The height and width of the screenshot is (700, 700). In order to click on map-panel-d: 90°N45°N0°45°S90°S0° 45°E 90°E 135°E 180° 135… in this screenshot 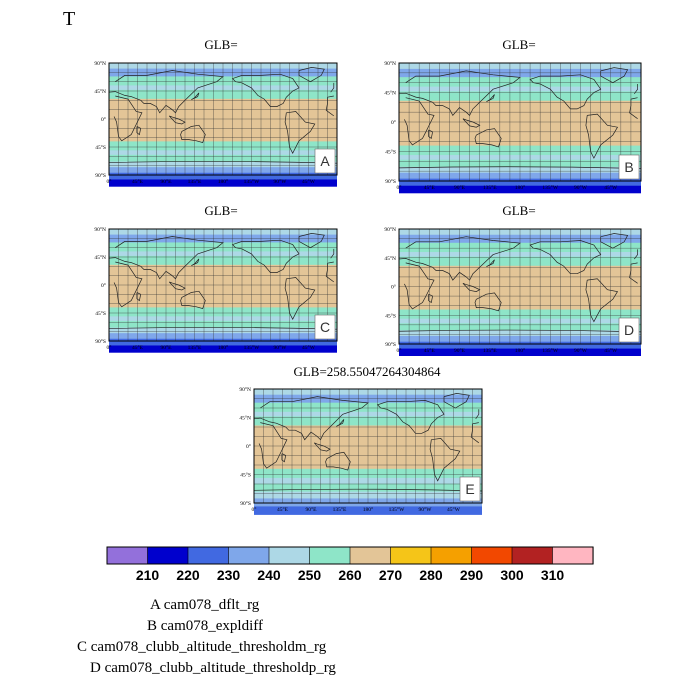, I will do `click(513, 291)`.